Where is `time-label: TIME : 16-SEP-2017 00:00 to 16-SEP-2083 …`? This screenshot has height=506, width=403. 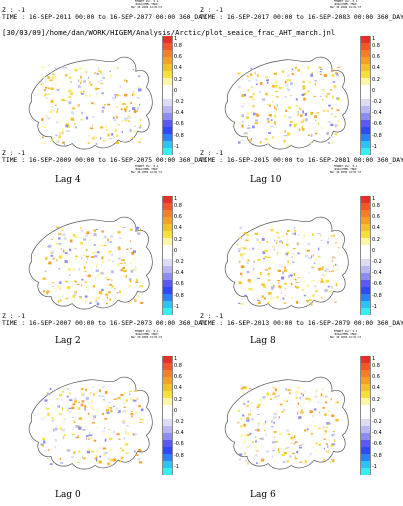 time-label: TIME : 16-SEP-2017 00:00 to 16-SEP-2083 … is located at coordinates (301, 17).